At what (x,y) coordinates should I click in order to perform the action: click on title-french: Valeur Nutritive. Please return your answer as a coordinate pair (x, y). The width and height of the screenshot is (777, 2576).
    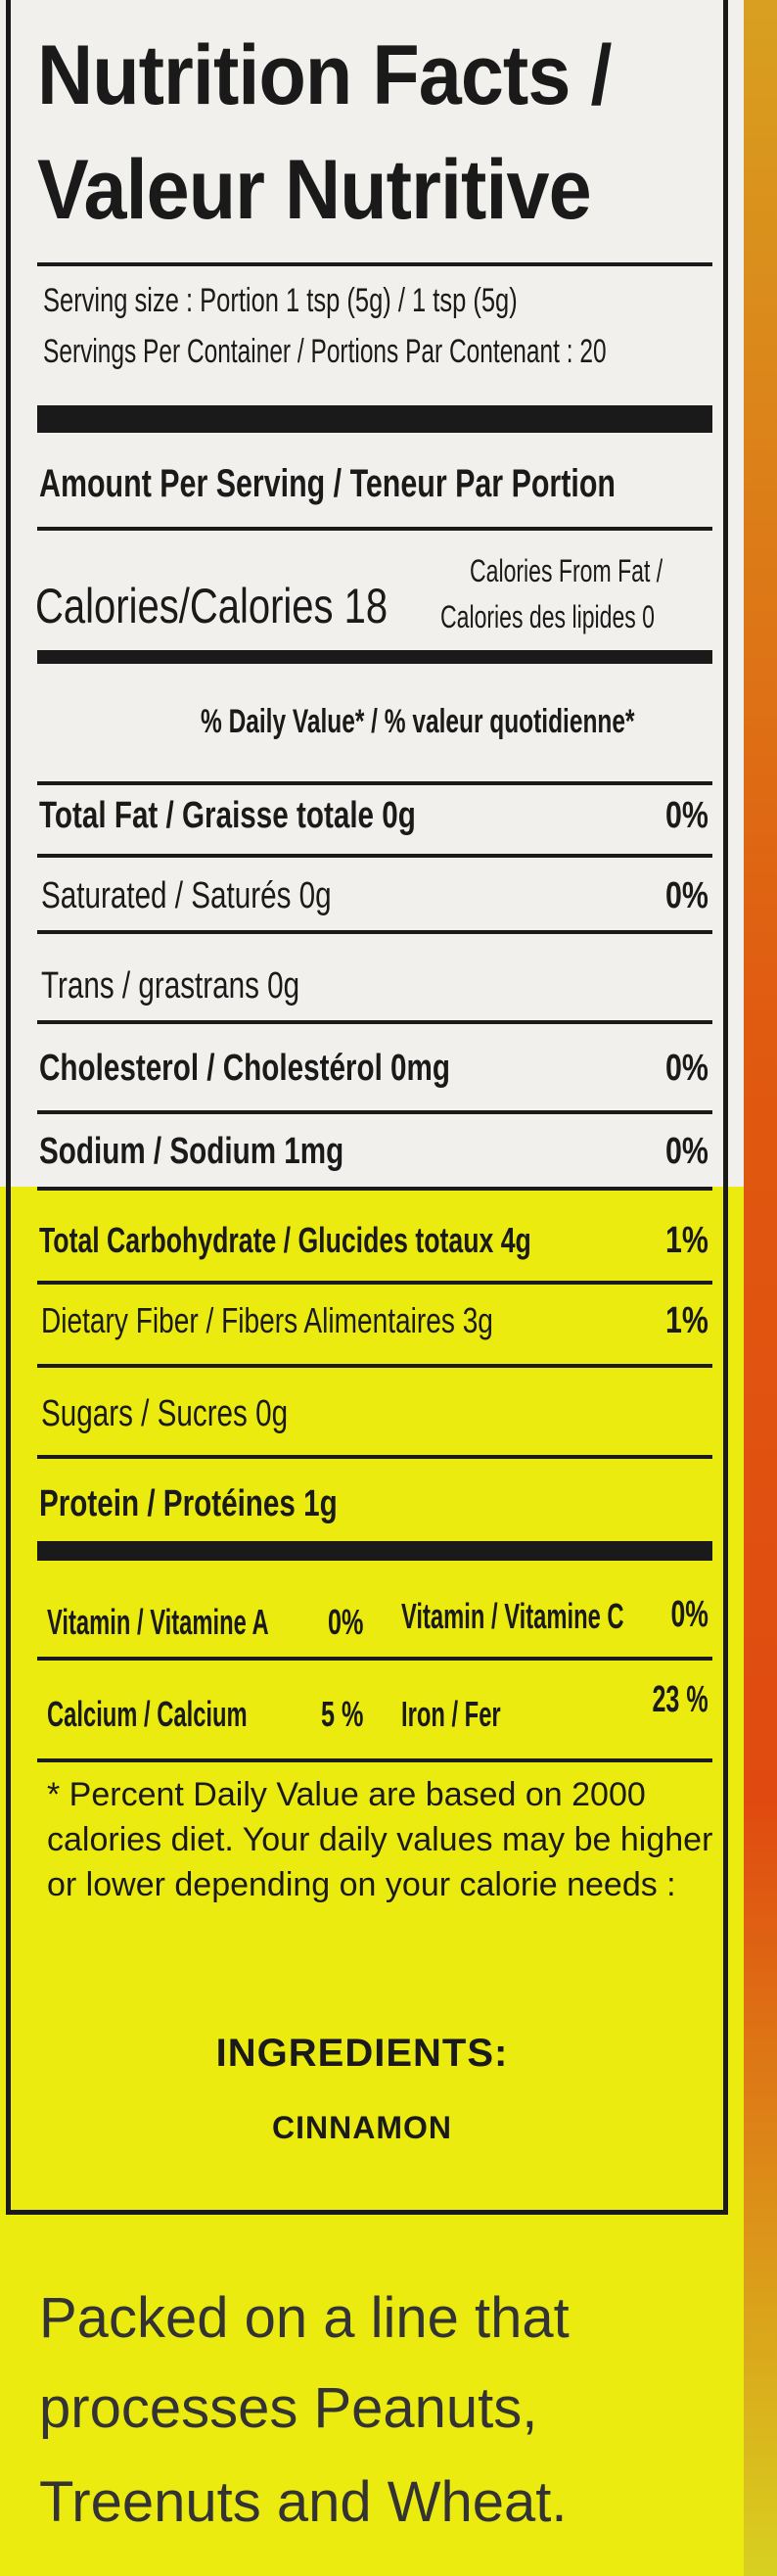
    Looking at the image, I should click on (314, 190).